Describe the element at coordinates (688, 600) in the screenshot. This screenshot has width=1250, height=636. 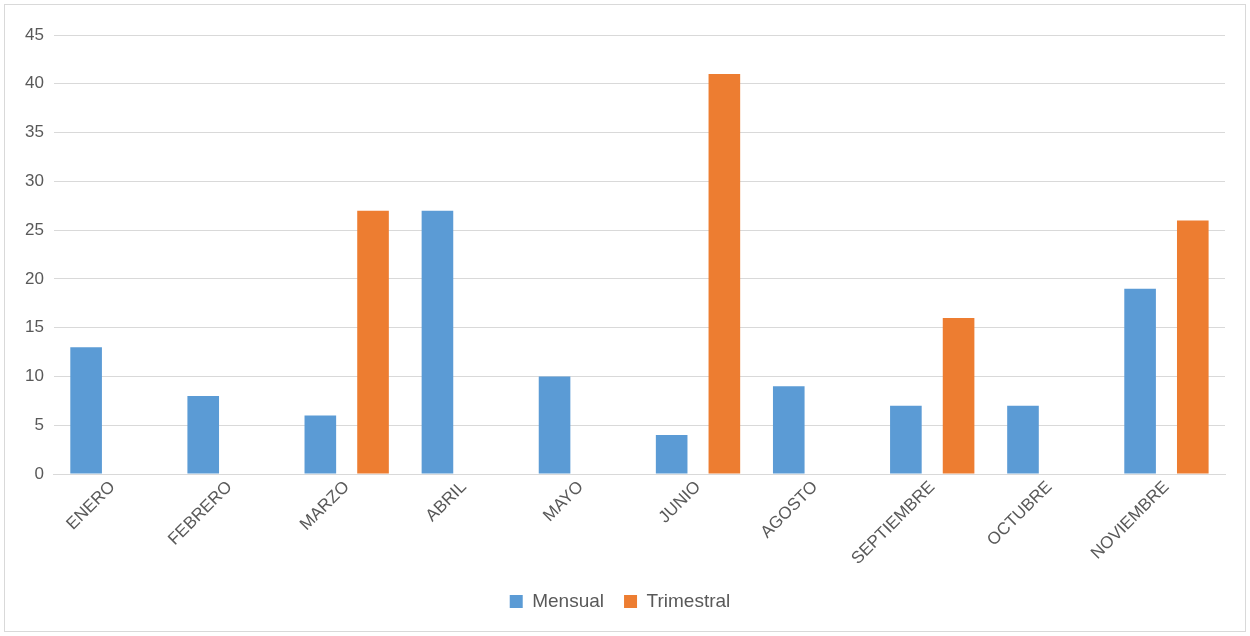
I see `legend-label: Trimestral` at that location.